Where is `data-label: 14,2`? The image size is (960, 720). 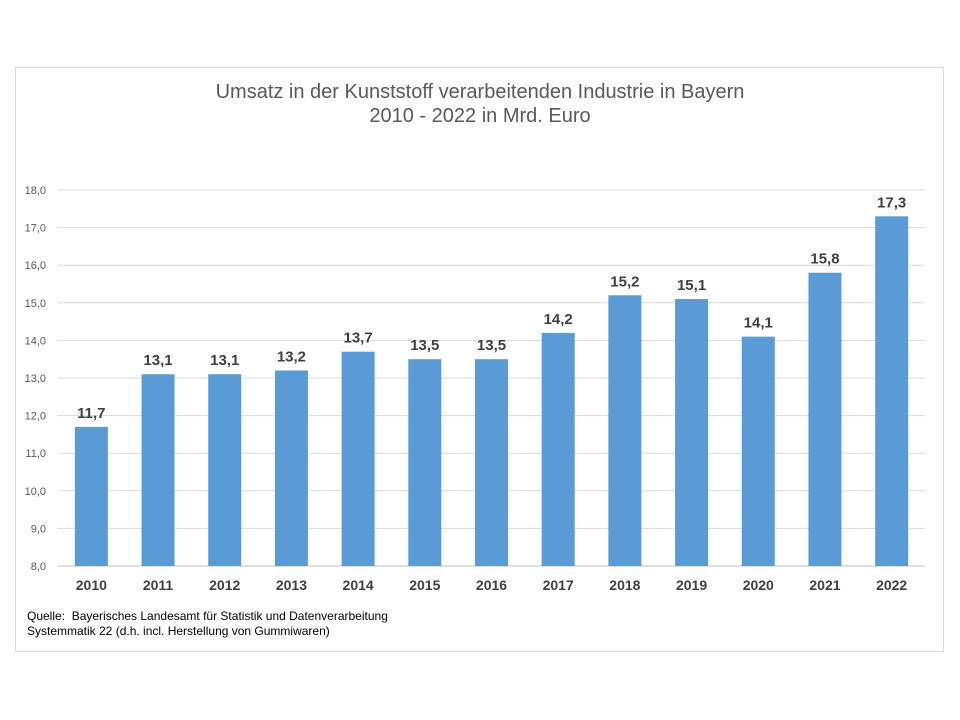
data-label: 14,2 is located at coordinates (558, 319).